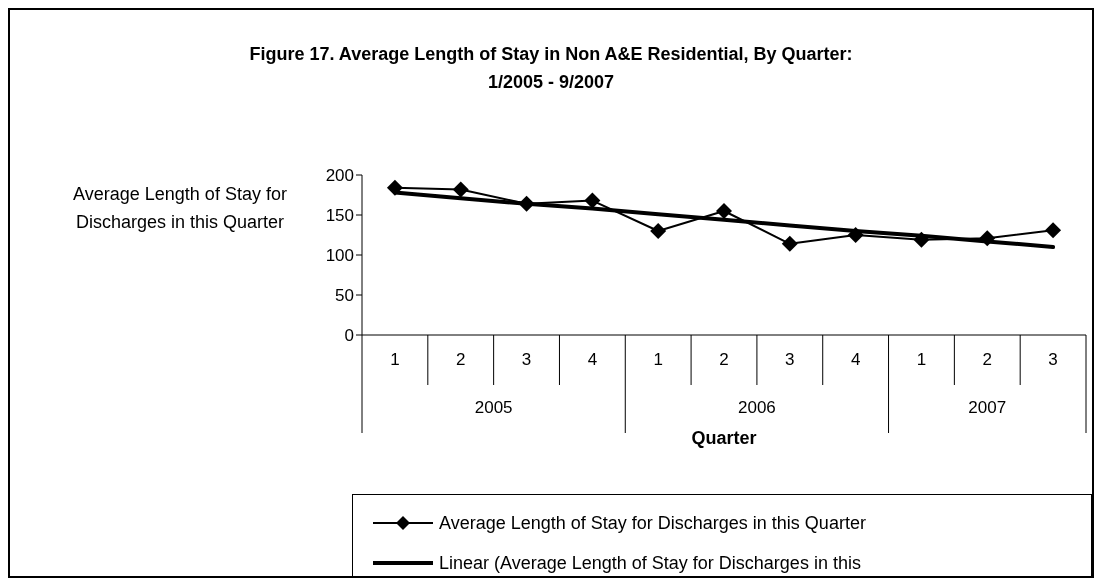 Image resolution: width=1098 pixels, height=584 pixels. What do you see at coordinates (987, 407) in the screenshot?
I see `text: 2007` at bounding box center [987, 407].